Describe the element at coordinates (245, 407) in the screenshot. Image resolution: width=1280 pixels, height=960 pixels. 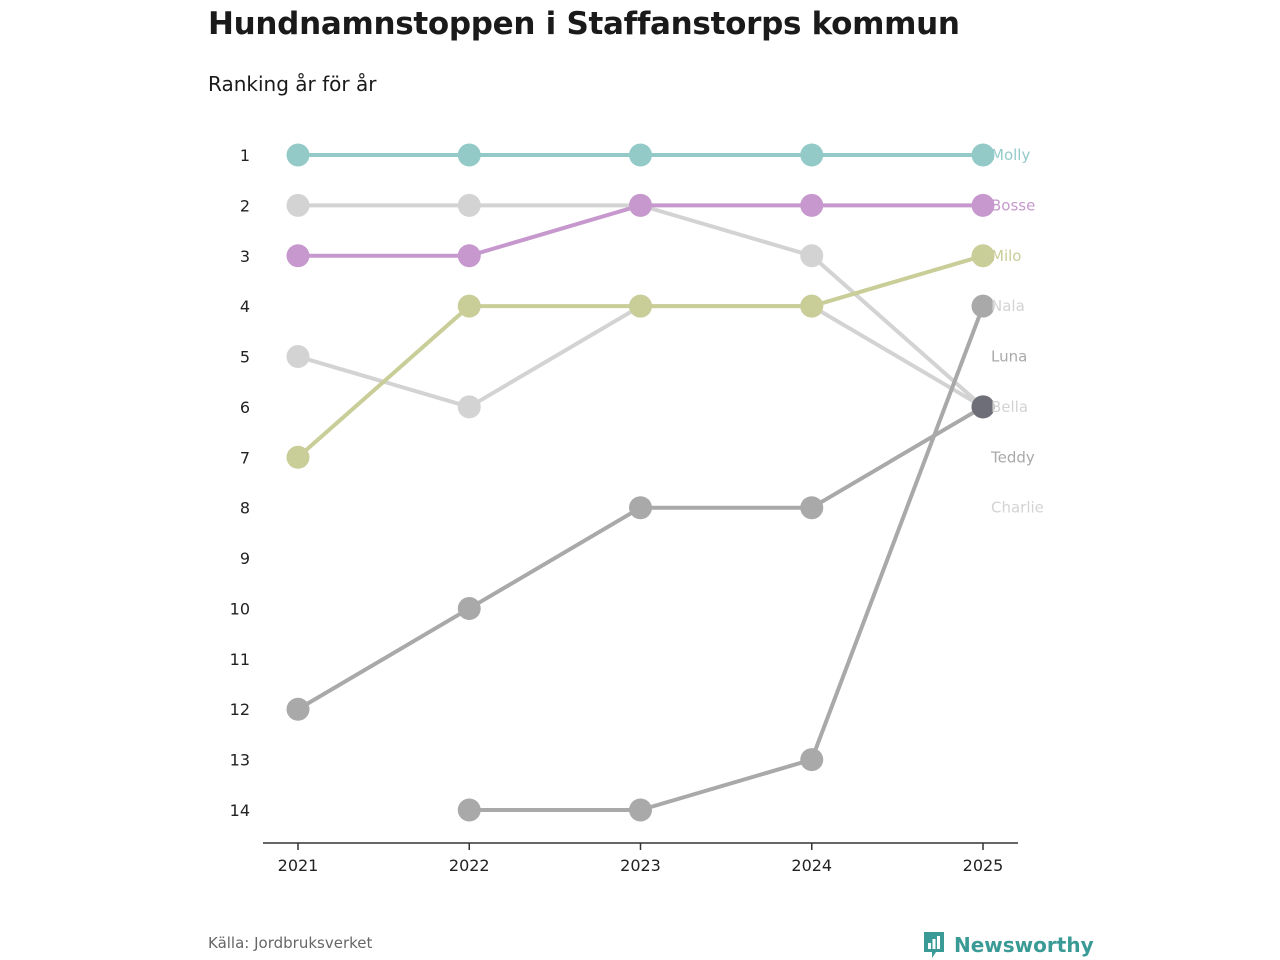
I see `y-tick-label: 6` at that location.